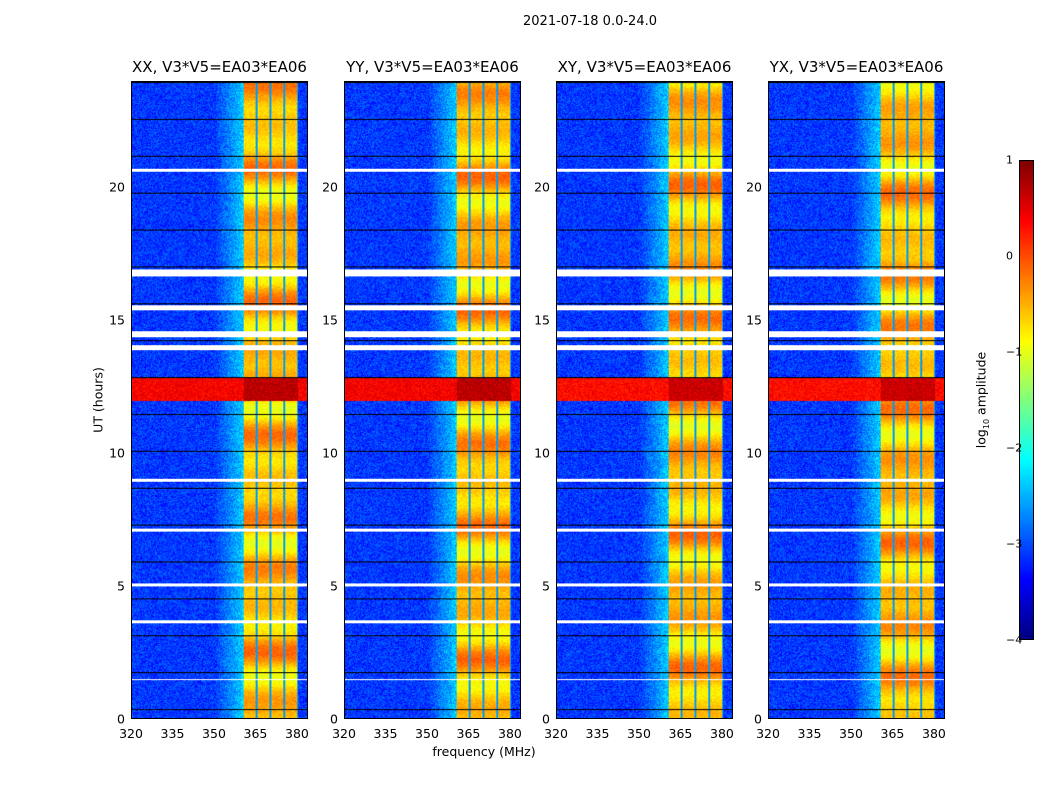 The height and width of the screenshot is (800, 1050). What do you see at coordinates (98, 400) in the screenshot?
I see `y-axis-label: UT (hours)` at bounding box center [98, 400].